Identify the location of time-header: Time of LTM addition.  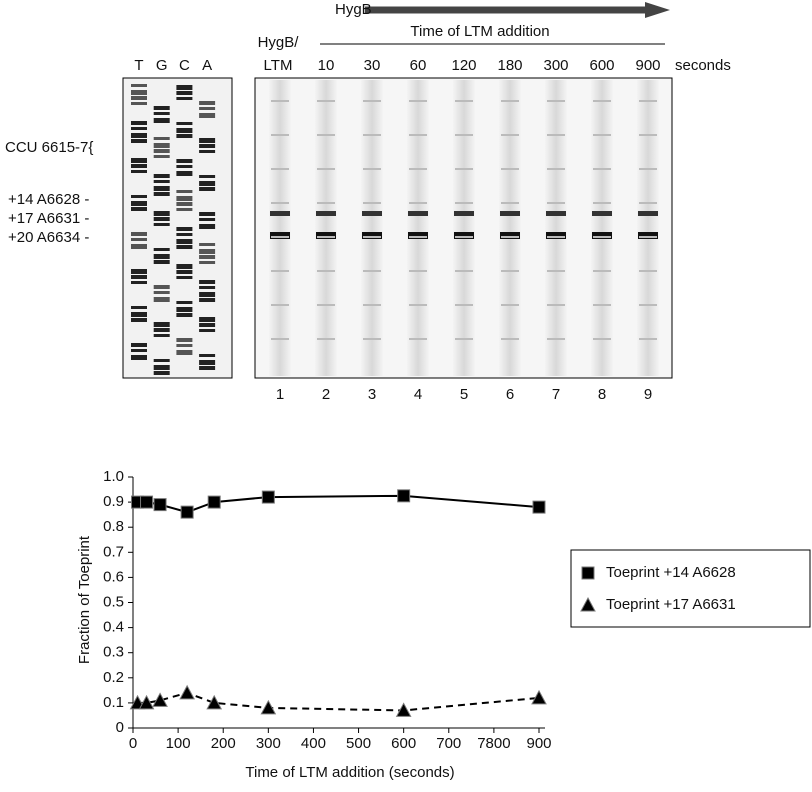
(479, 31).